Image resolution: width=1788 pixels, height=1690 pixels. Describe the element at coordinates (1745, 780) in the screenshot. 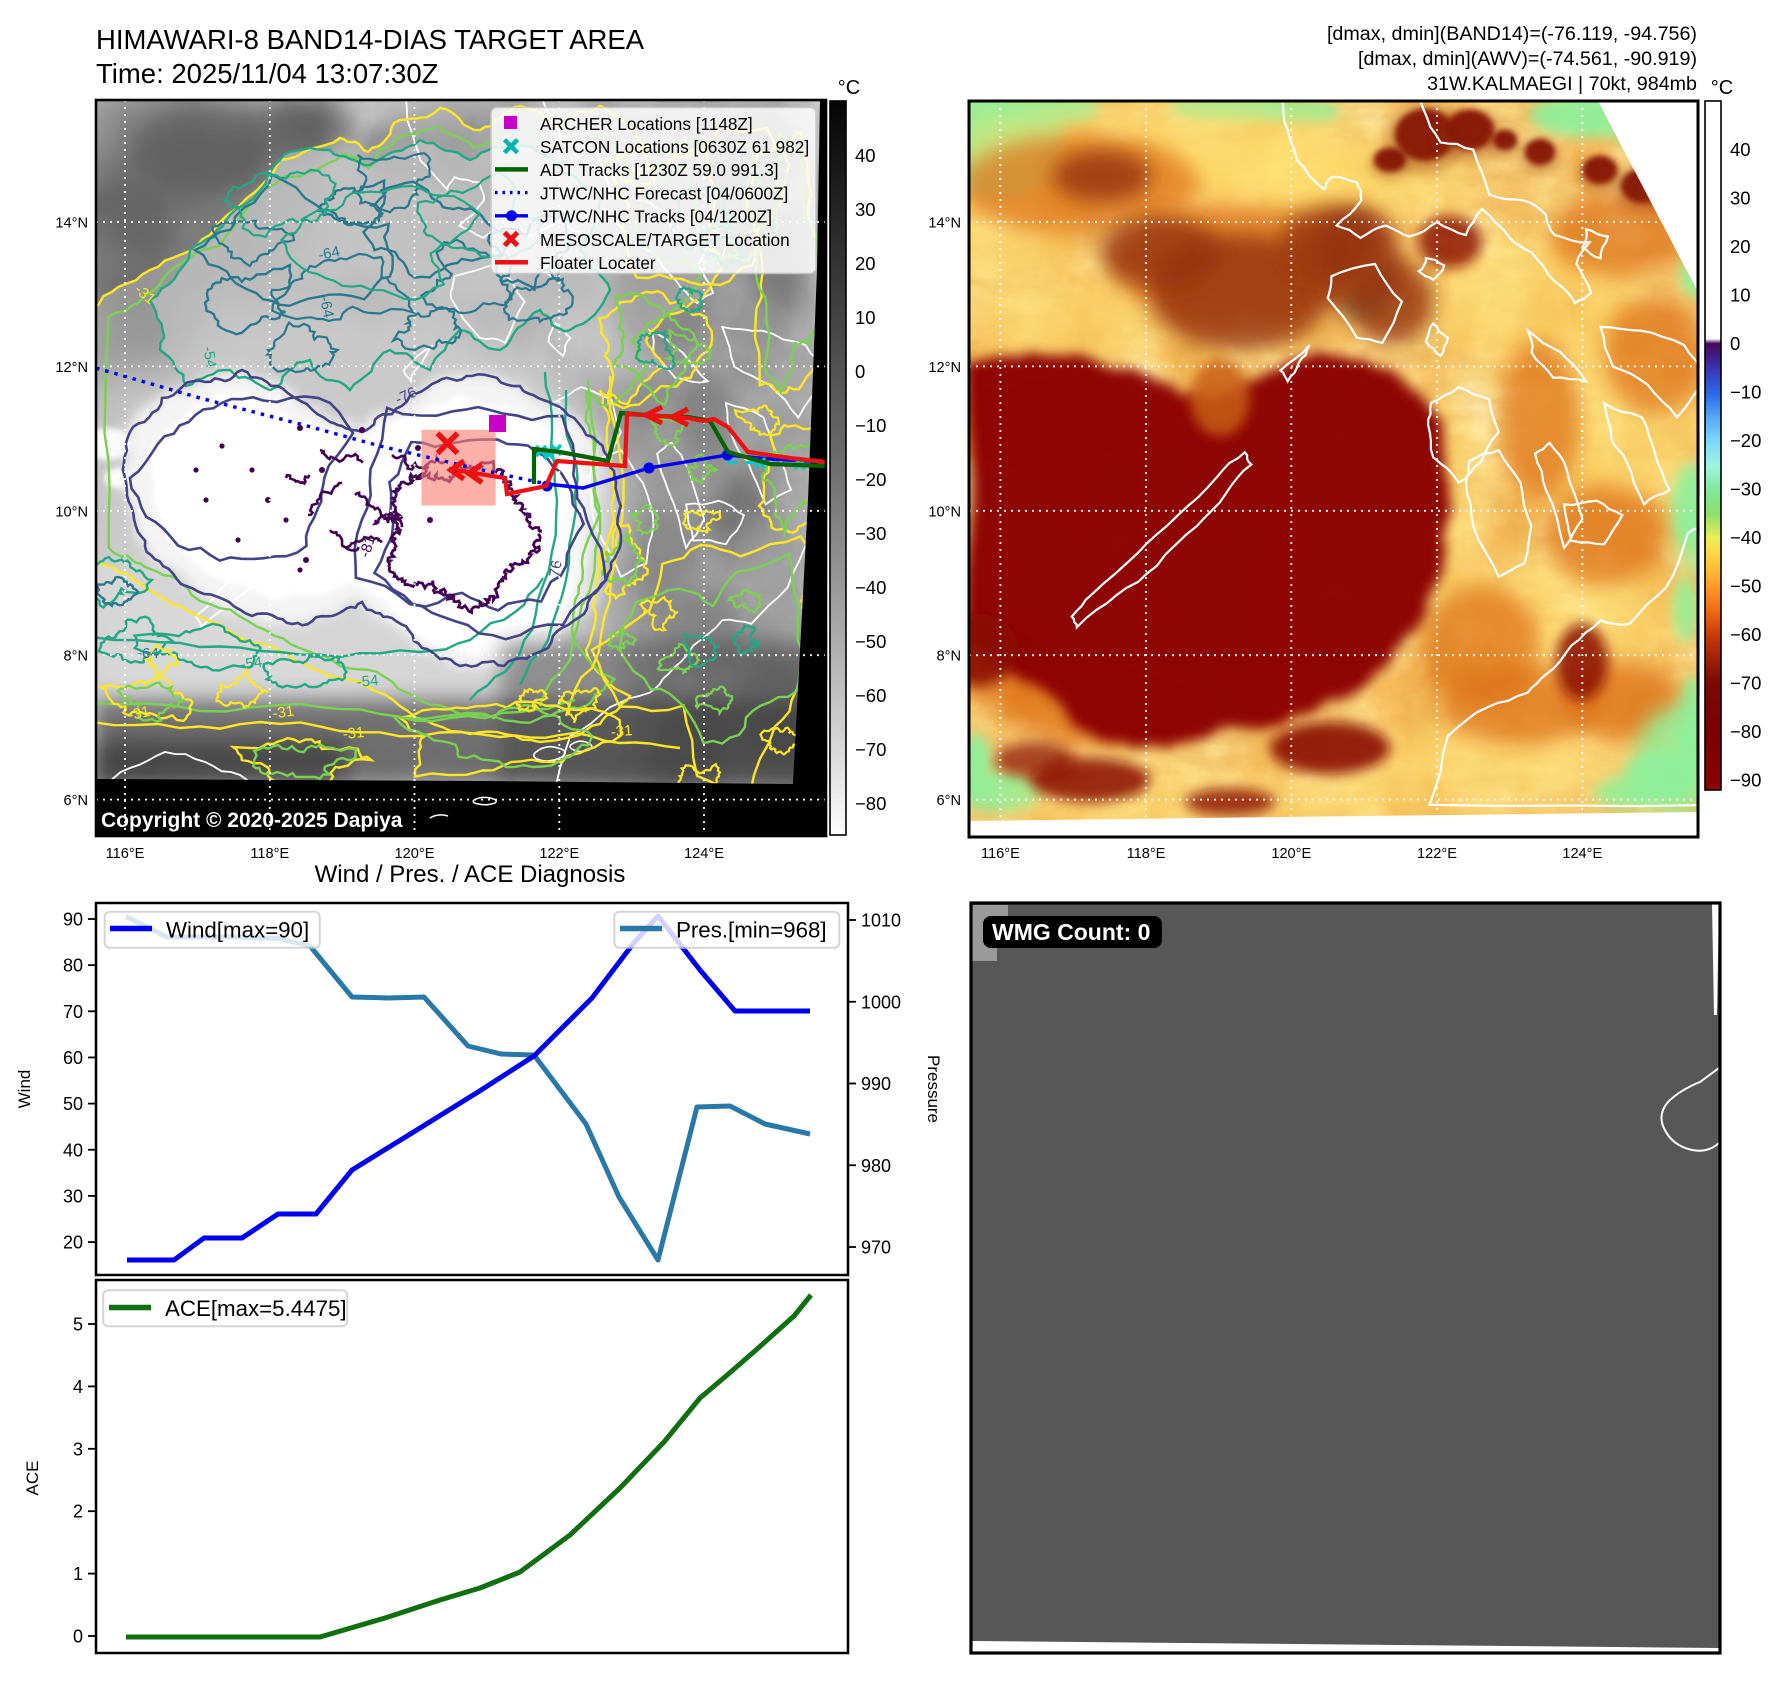

I see `svg-text: −90` at that location.